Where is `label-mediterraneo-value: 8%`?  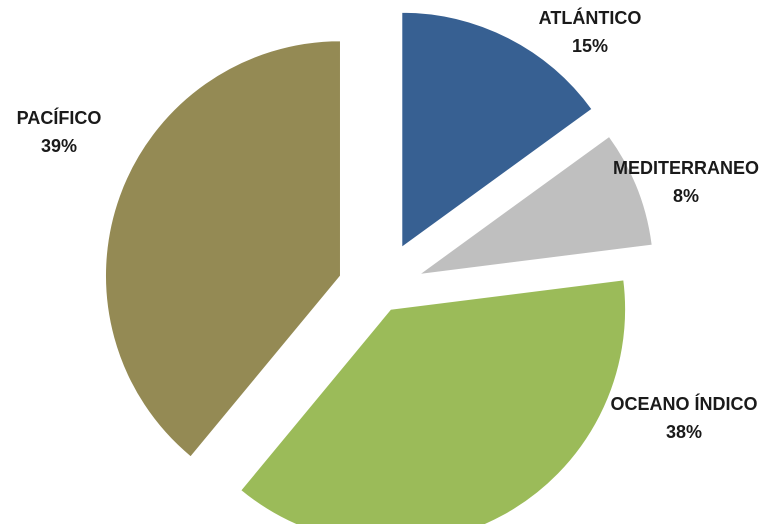 label-mediterraneo-value: 8% is located at coordinates (685, 196).